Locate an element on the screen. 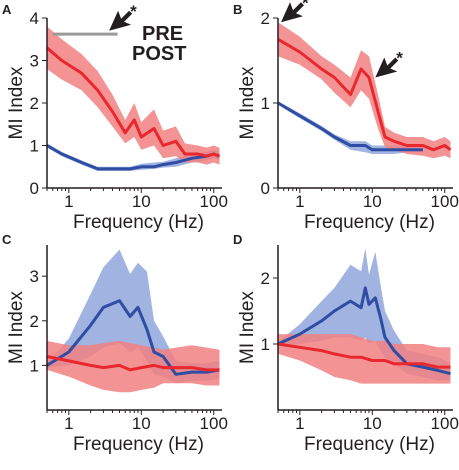 The height and width of the screenshot is (470, 459). y-tick-label-c: 3 is located at coordinates (34, 276).